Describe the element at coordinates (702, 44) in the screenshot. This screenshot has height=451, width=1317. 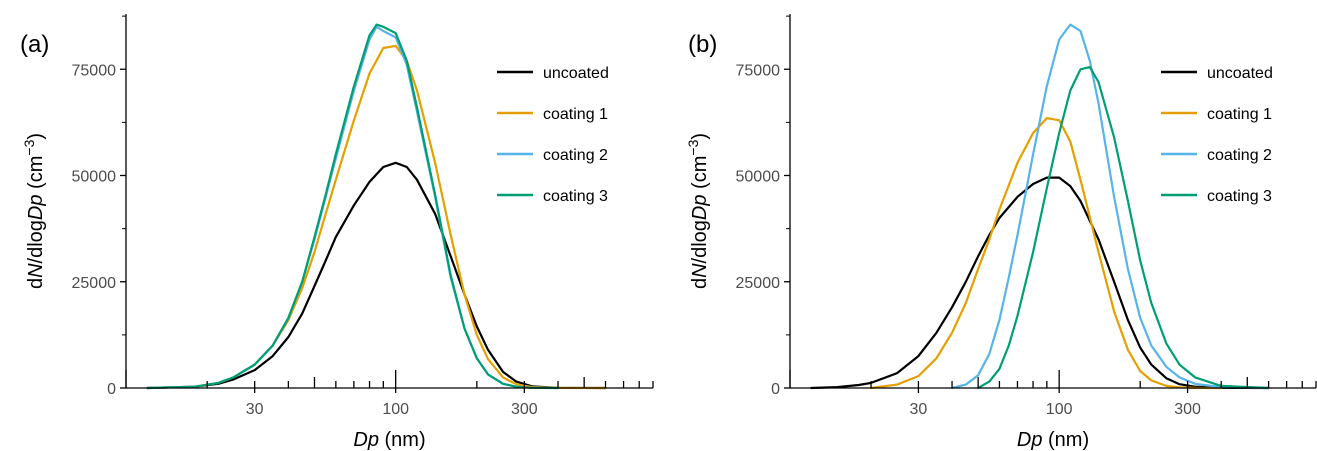
I see `panel-tag: (b)` at that location.